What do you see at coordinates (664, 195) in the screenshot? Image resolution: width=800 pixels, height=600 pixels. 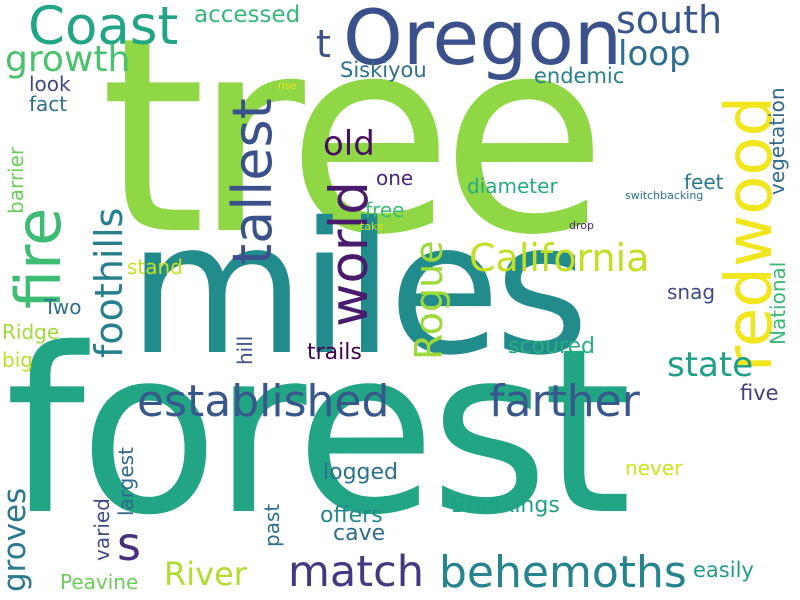 I see `word-switchbacking: switchbacking` at bounding box center [664, 195].